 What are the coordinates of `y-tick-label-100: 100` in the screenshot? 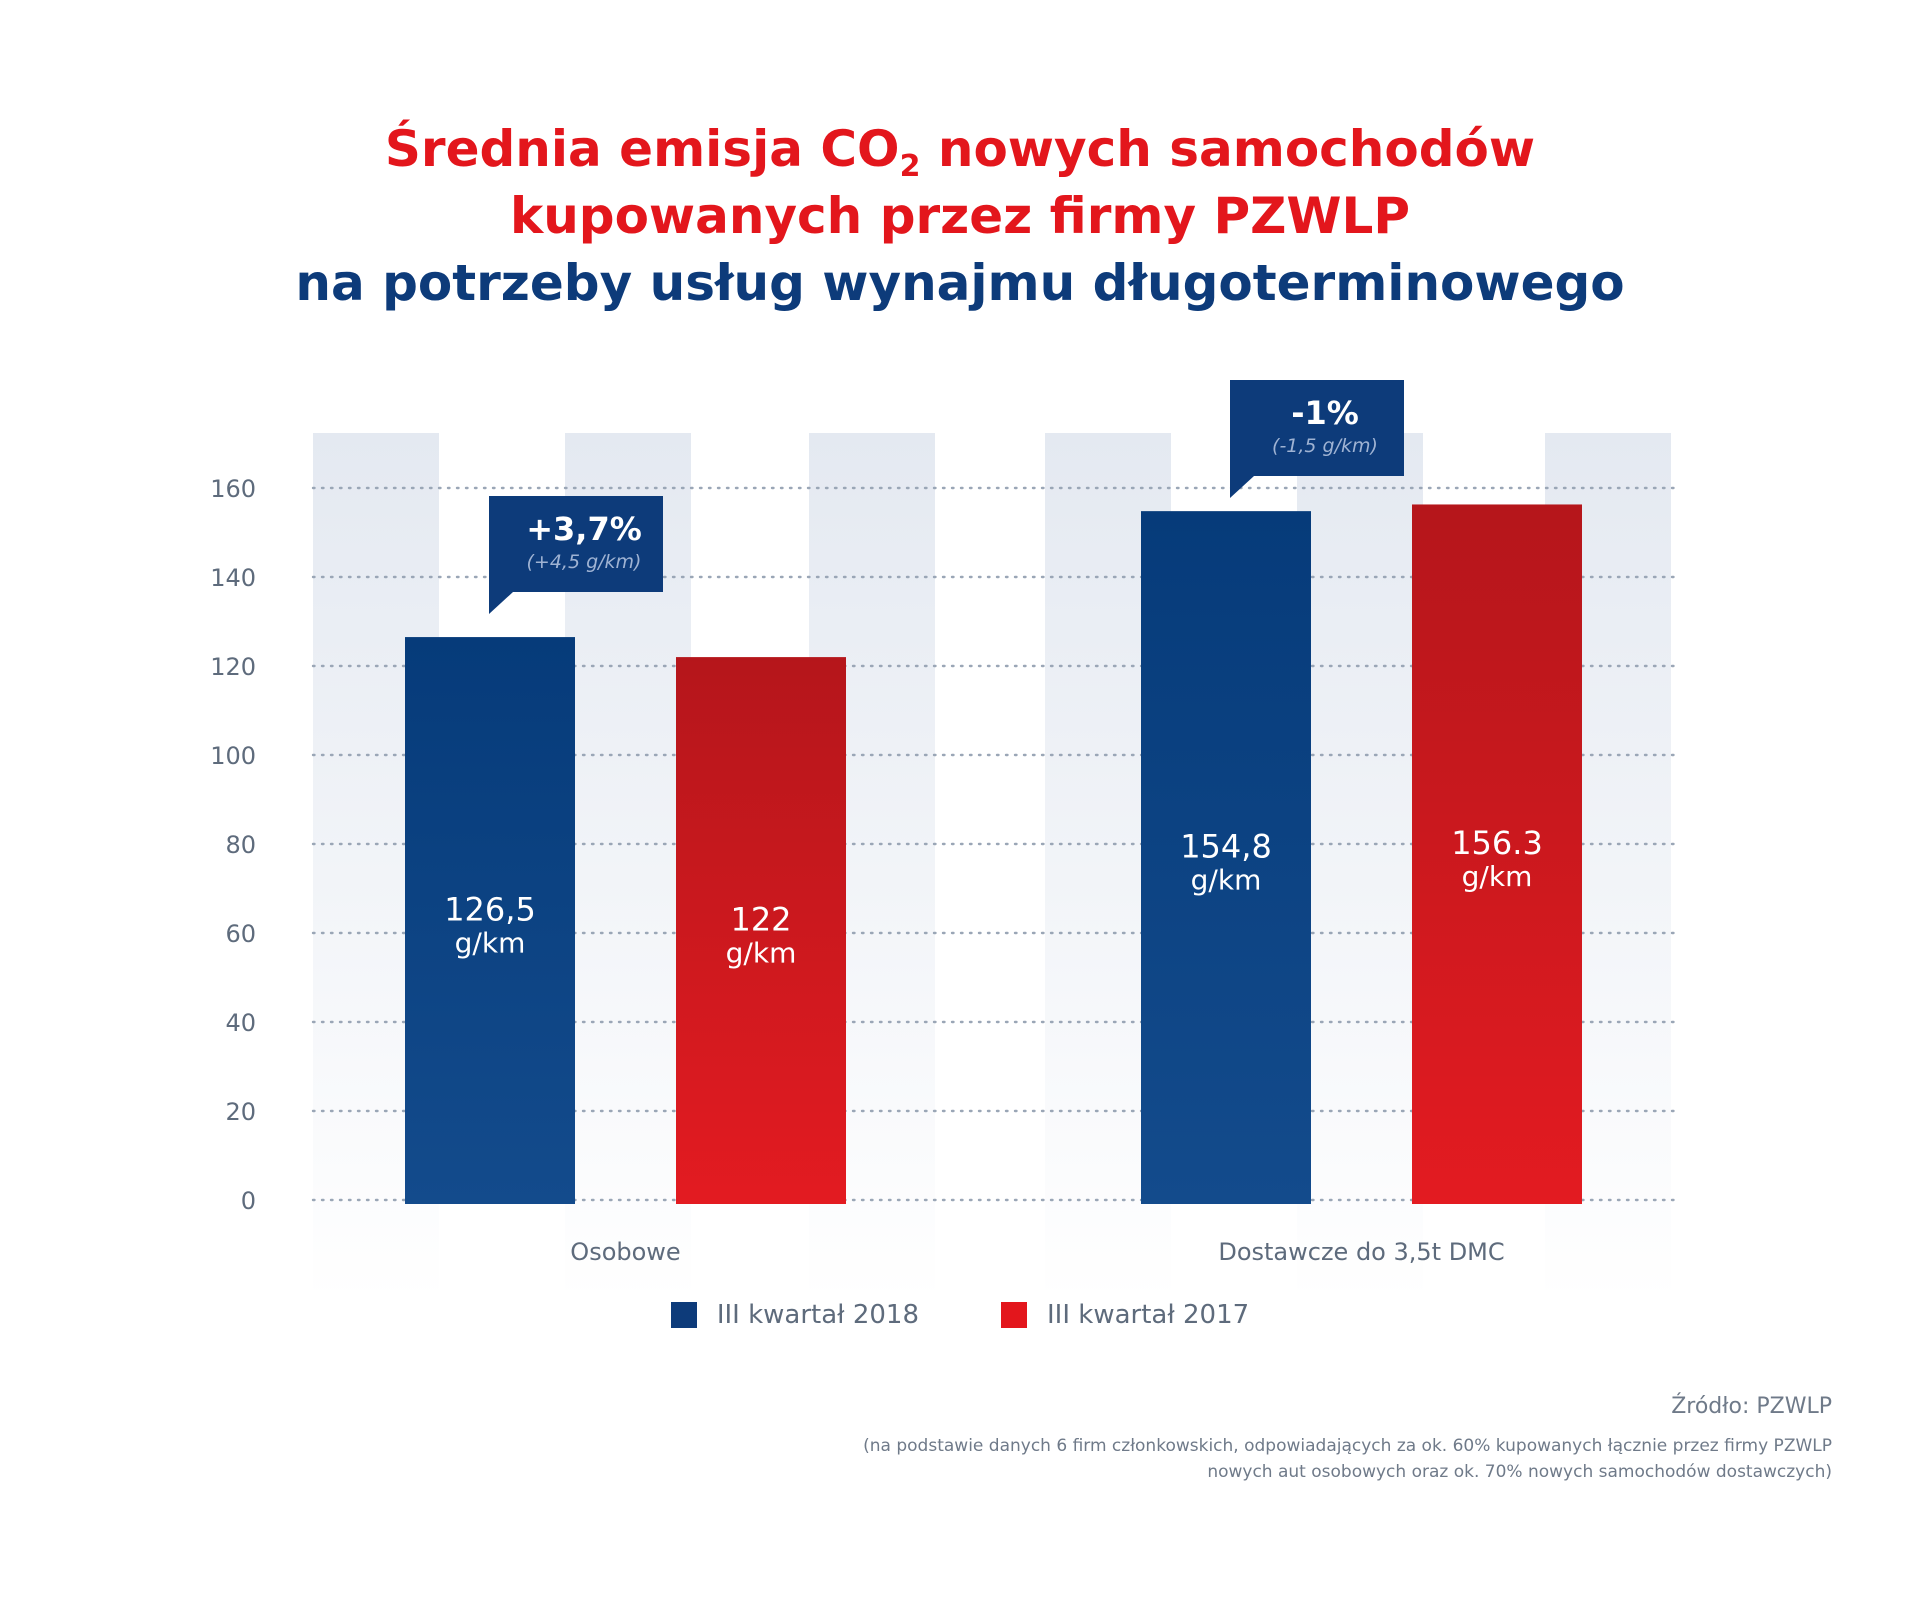 It's located at (233, 756).